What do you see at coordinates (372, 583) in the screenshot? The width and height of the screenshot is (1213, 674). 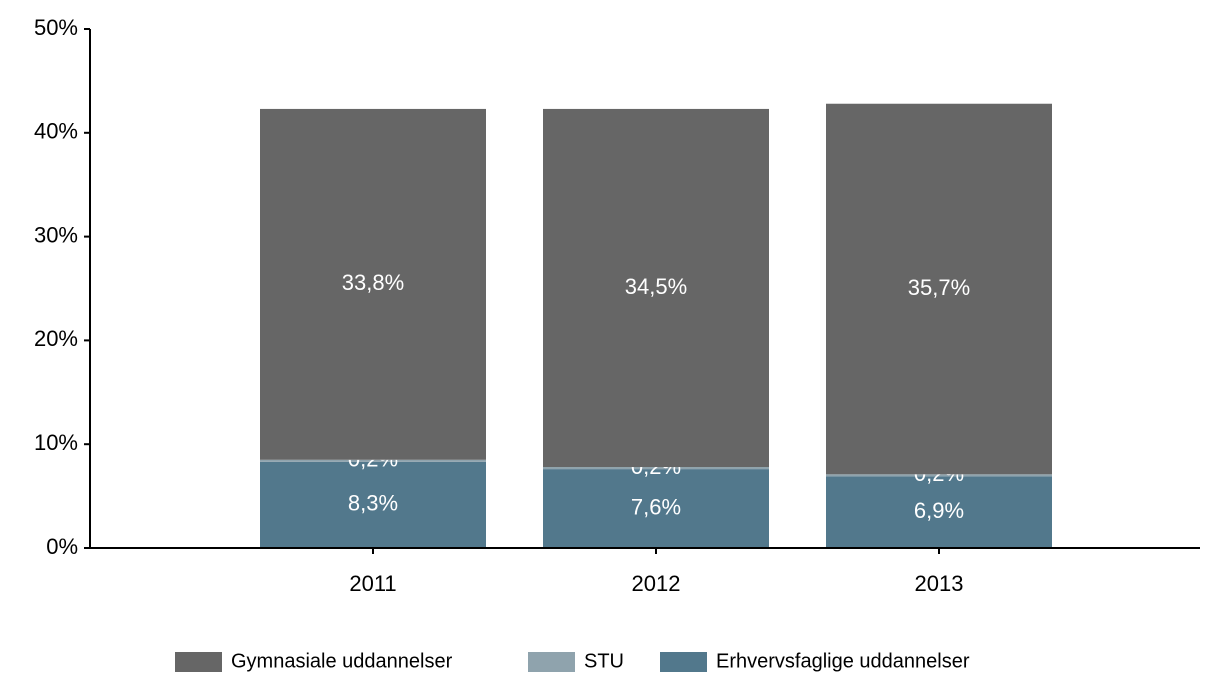 I see `x-tick-label: 2011` at bounding box center [372, 583].